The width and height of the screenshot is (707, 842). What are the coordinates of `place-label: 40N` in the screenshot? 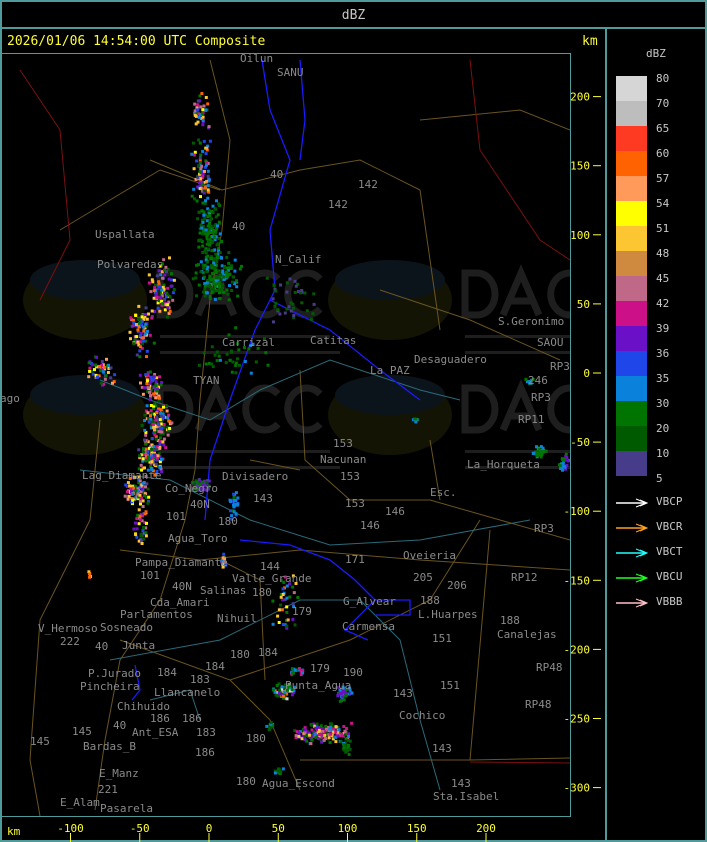 It's located at (182, 586).